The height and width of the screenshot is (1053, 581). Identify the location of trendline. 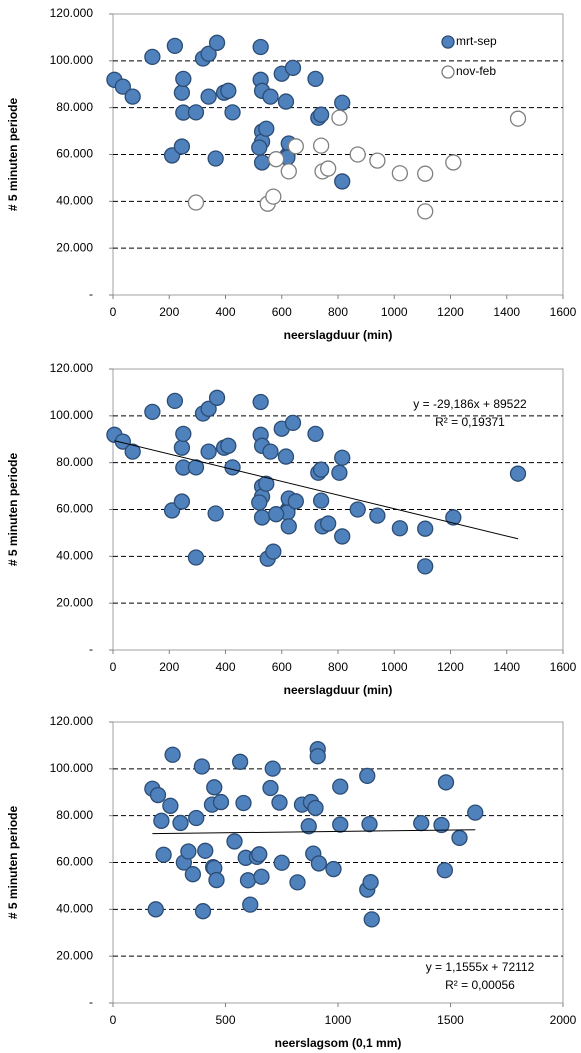
(314, 832).